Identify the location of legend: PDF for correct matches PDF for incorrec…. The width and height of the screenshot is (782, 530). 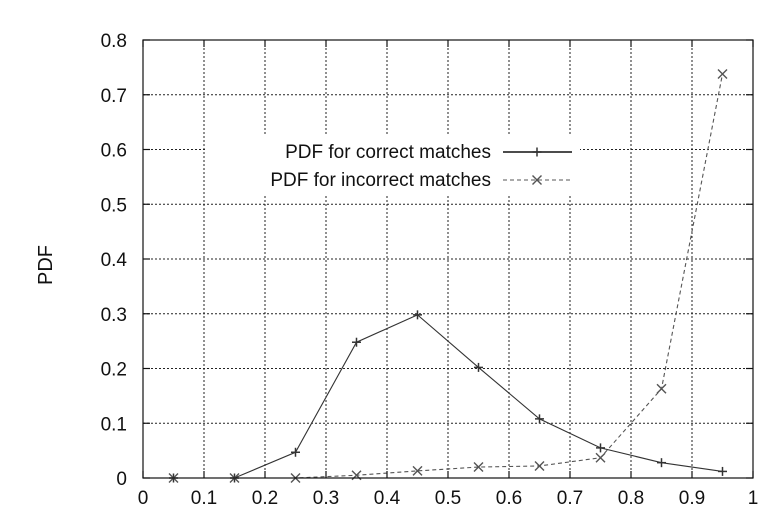
(392, 165).